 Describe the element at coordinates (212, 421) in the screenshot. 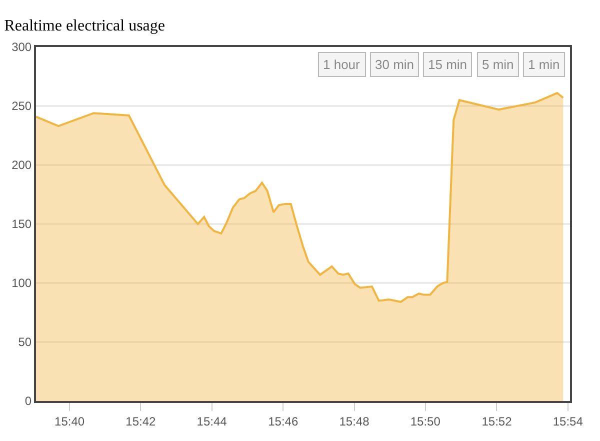

I see `x-tick-label: 15:44` at that location.